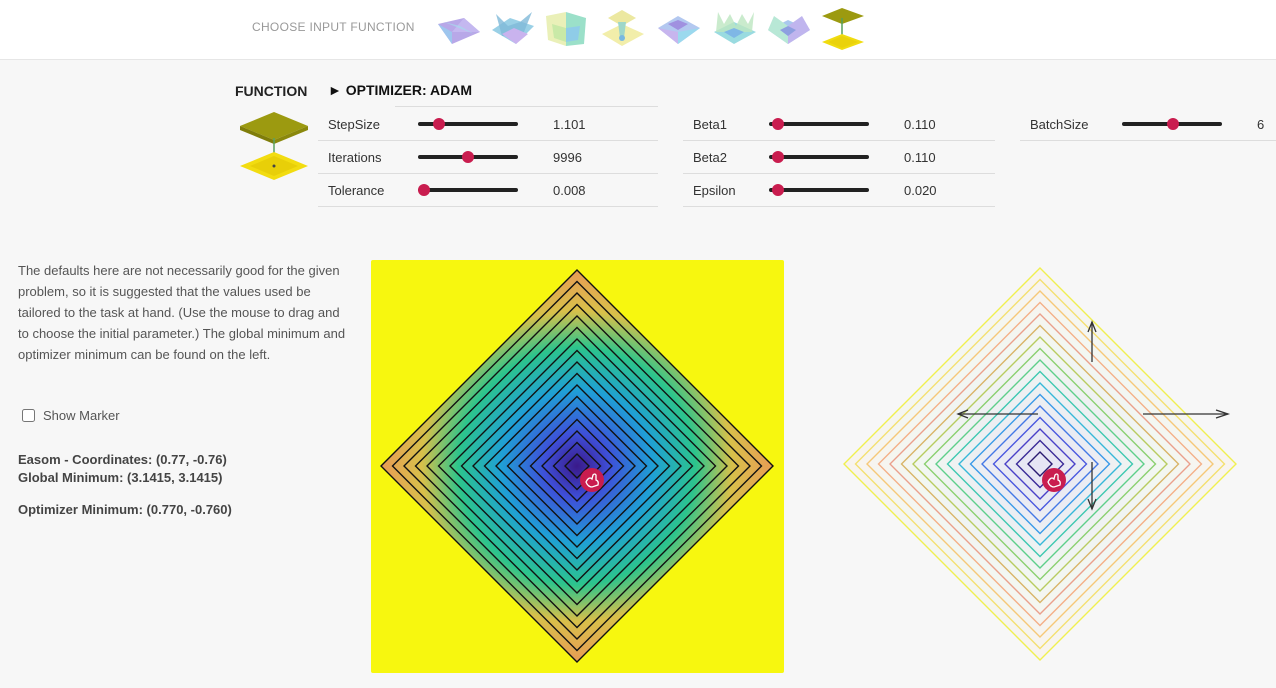 The width and height of the screenshot is (1276, 688). What do you see at coordinates (355, 157) in the screenshot?
I see `param-label-iterations: Iterations` at bounding box center [355, 157].